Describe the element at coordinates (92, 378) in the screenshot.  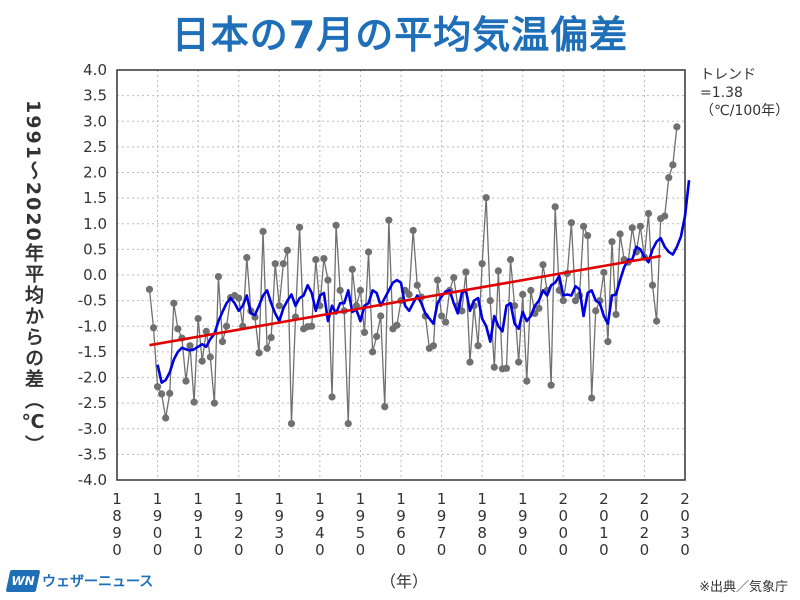
I see `y-tick-label: -2.0` at that location.